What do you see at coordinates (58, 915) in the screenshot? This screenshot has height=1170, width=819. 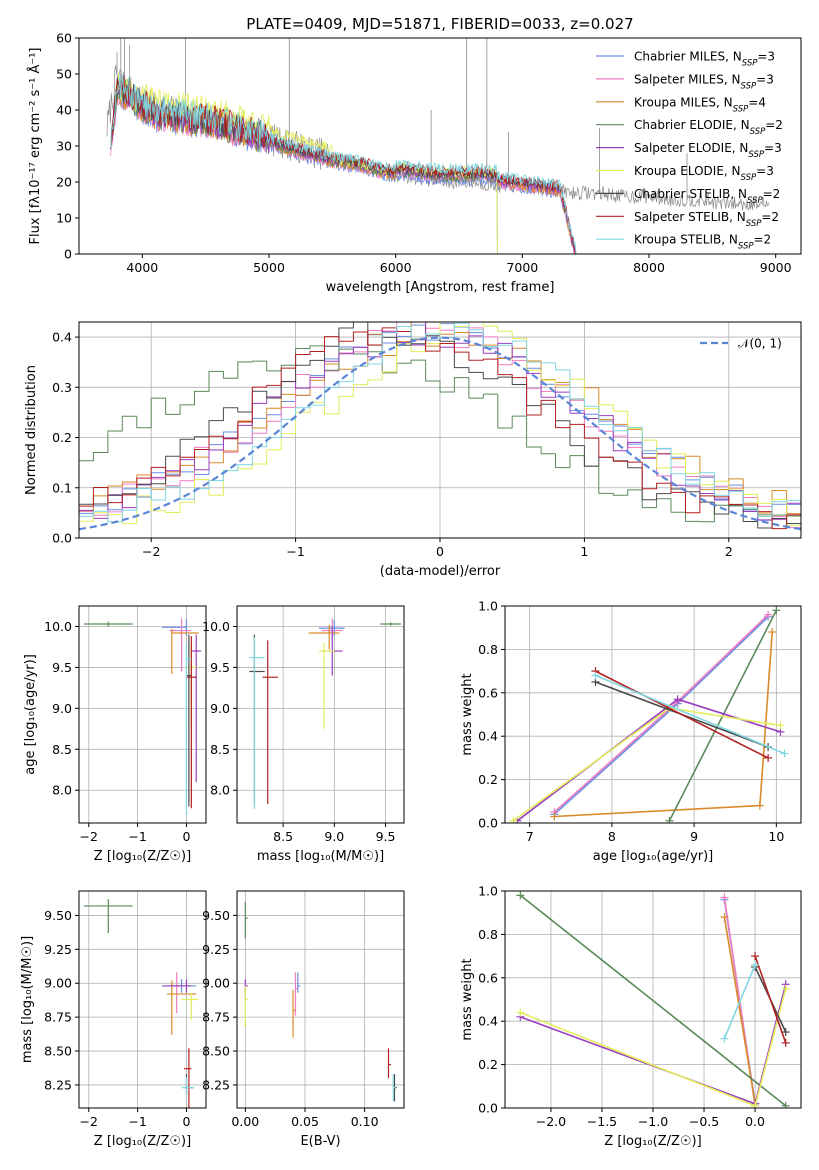 I see `y-tick-label: 9.50` at bounding box center [58, 915].